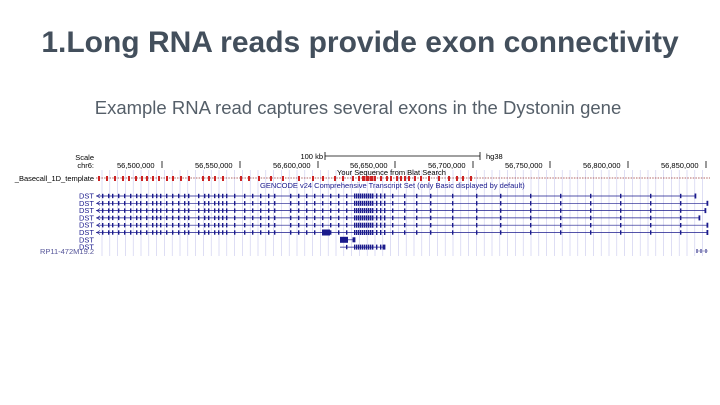  What do you see at coordinates (369, 165) in the screenshot?
I see `position-label: 56,650,000` at bounding box center [369, 165].